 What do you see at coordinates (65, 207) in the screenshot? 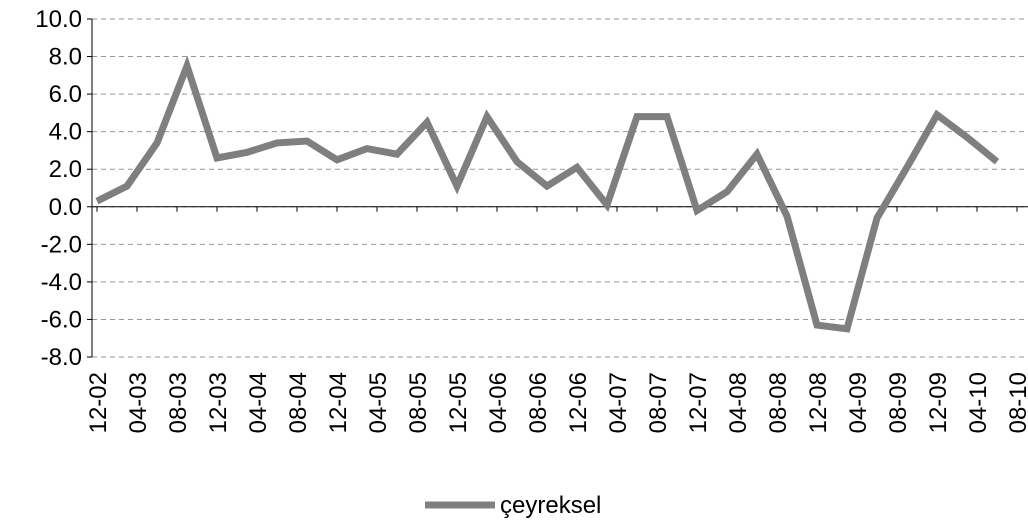
I see `y-tick-label: 0.0` at bounding box center [65, 207].